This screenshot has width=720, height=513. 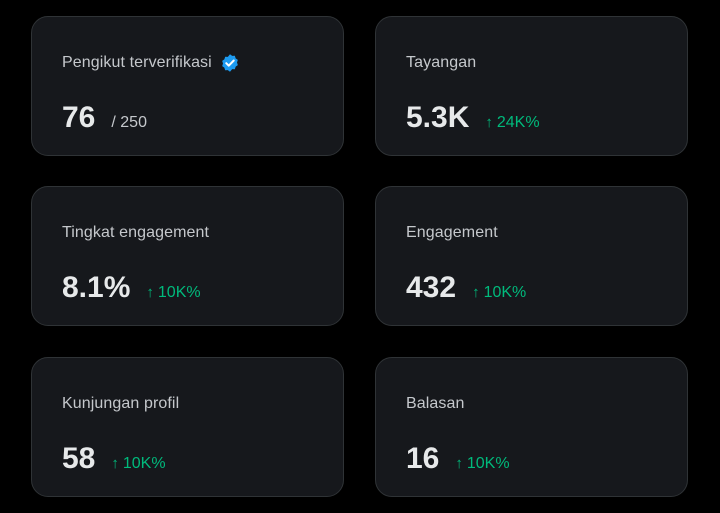 I want to click on stat-card-verified-followers: Pengikut terverifikasi 76 / 250, so click(x=187, y=86).